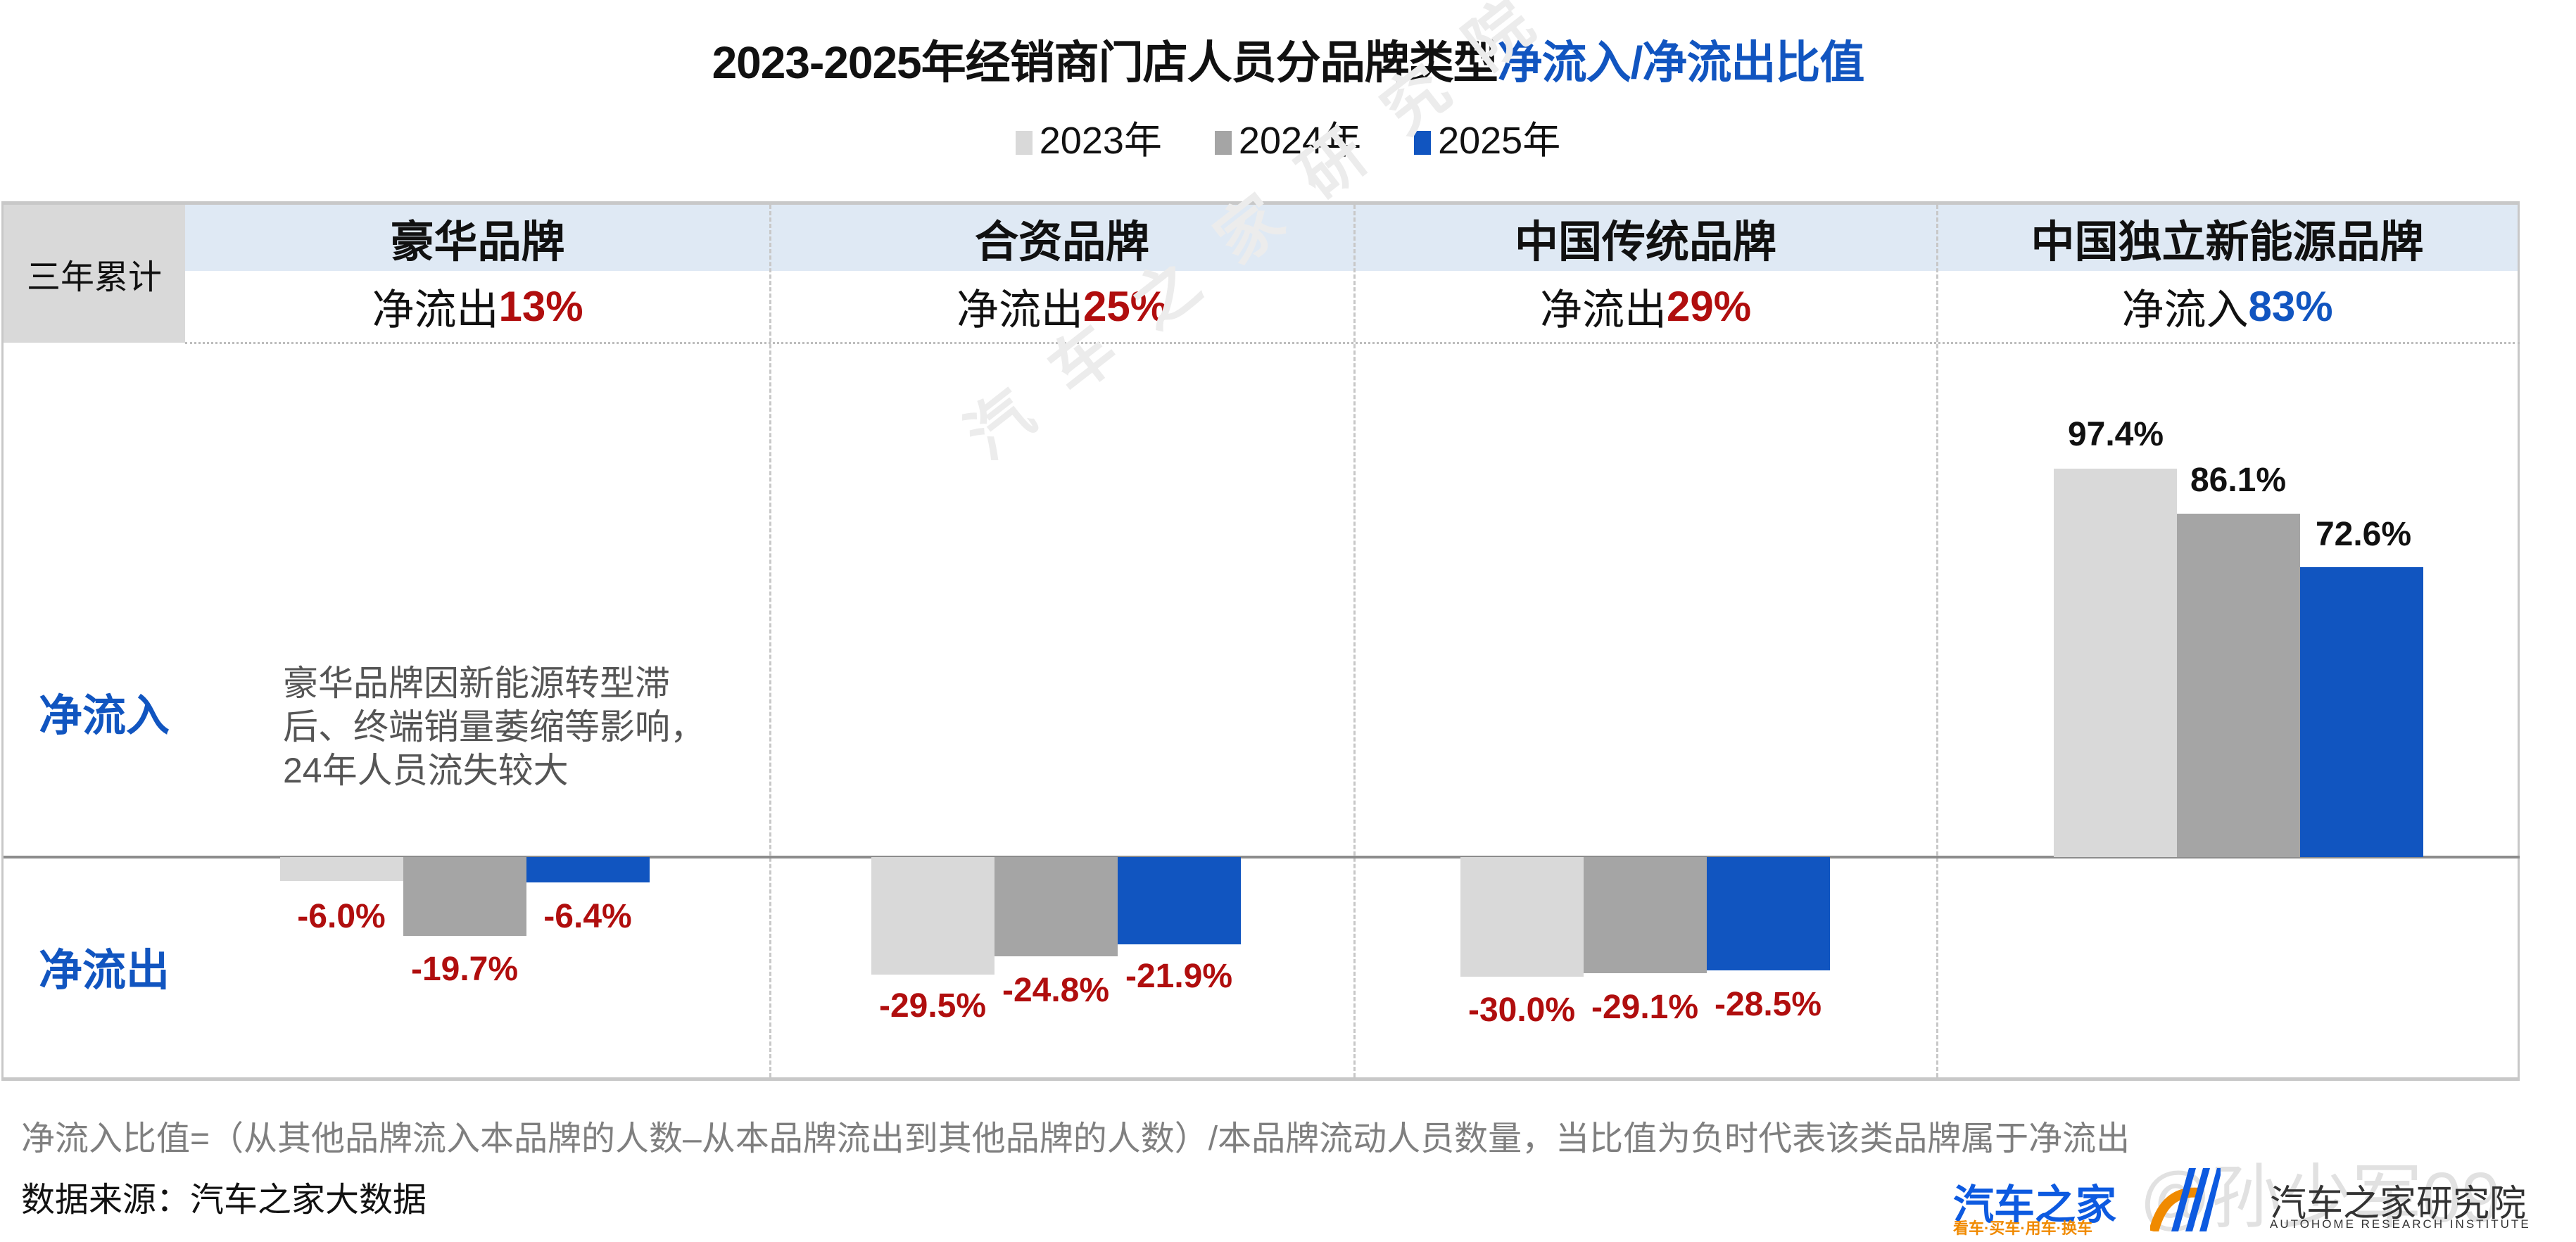 The image size is (2576, 1242). Describe the element at coordinates (1179, 977) in the screenshot. I see `data-label: -21.9%` at that location.